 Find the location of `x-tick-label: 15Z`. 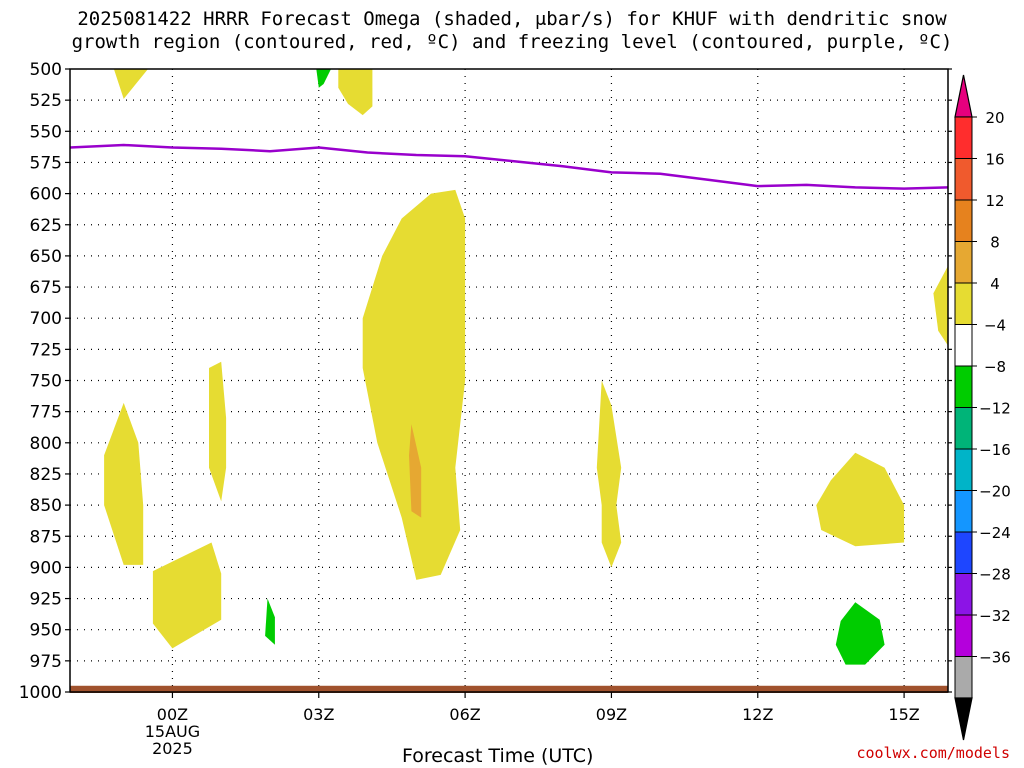

x-tick-label: 15Z is located at coordinates (903, 714).